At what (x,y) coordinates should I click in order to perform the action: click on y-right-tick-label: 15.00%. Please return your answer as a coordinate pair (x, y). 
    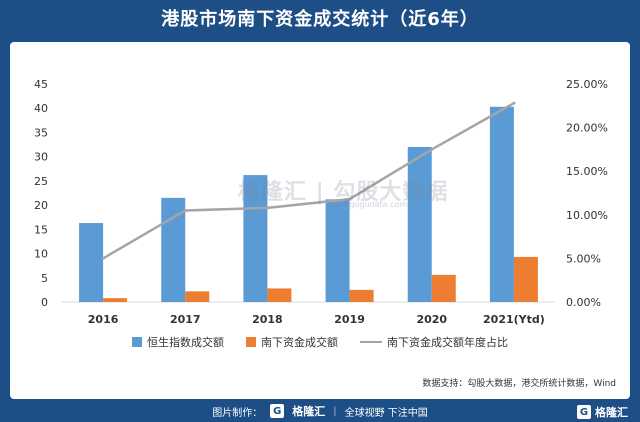
    Looking at the image, I should click on (587, 171).